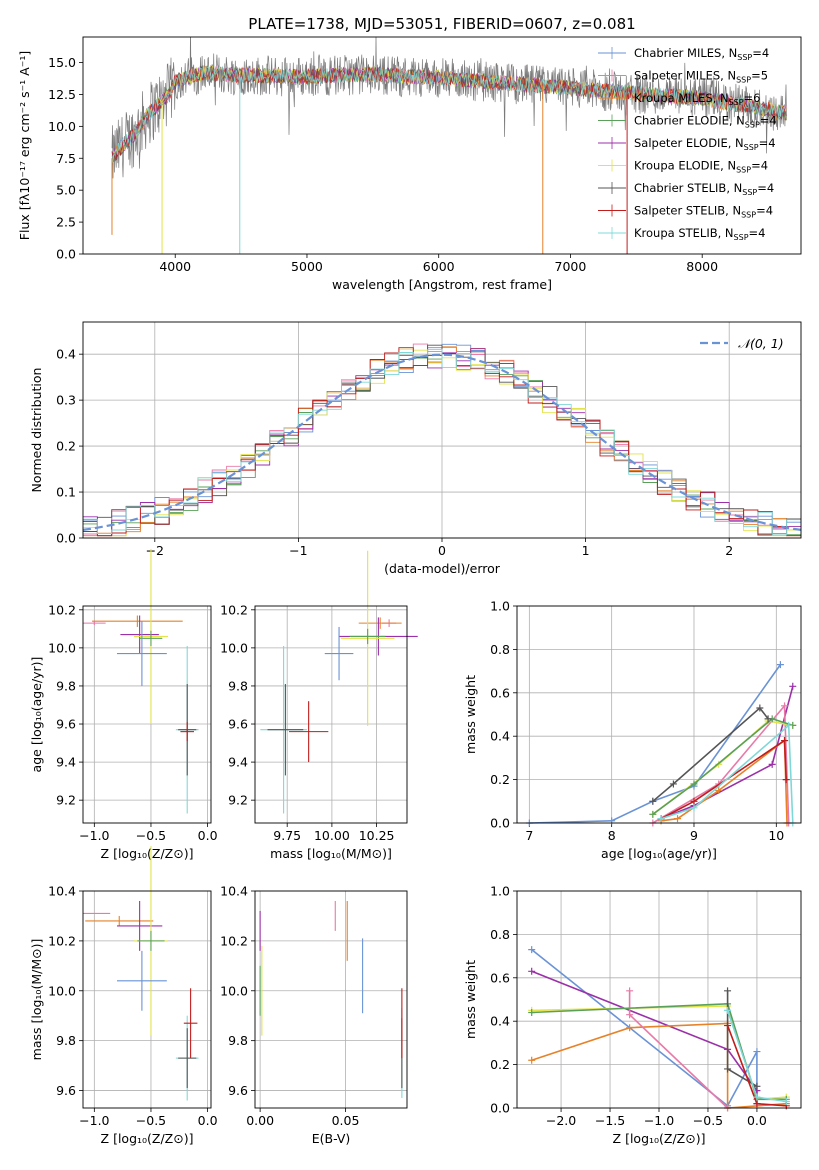 This screenshot has width=819, height=1170. Describe the element at coordinates (298, 550) in the screenshot. I see `x-tick-label: −1` at that location.